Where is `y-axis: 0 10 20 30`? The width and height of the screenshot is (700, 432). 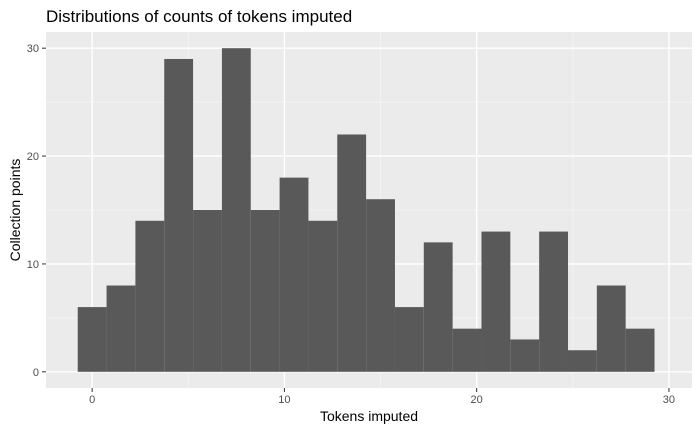 y-axis: 0 10 20 30 is located at coordinates (36, 211).